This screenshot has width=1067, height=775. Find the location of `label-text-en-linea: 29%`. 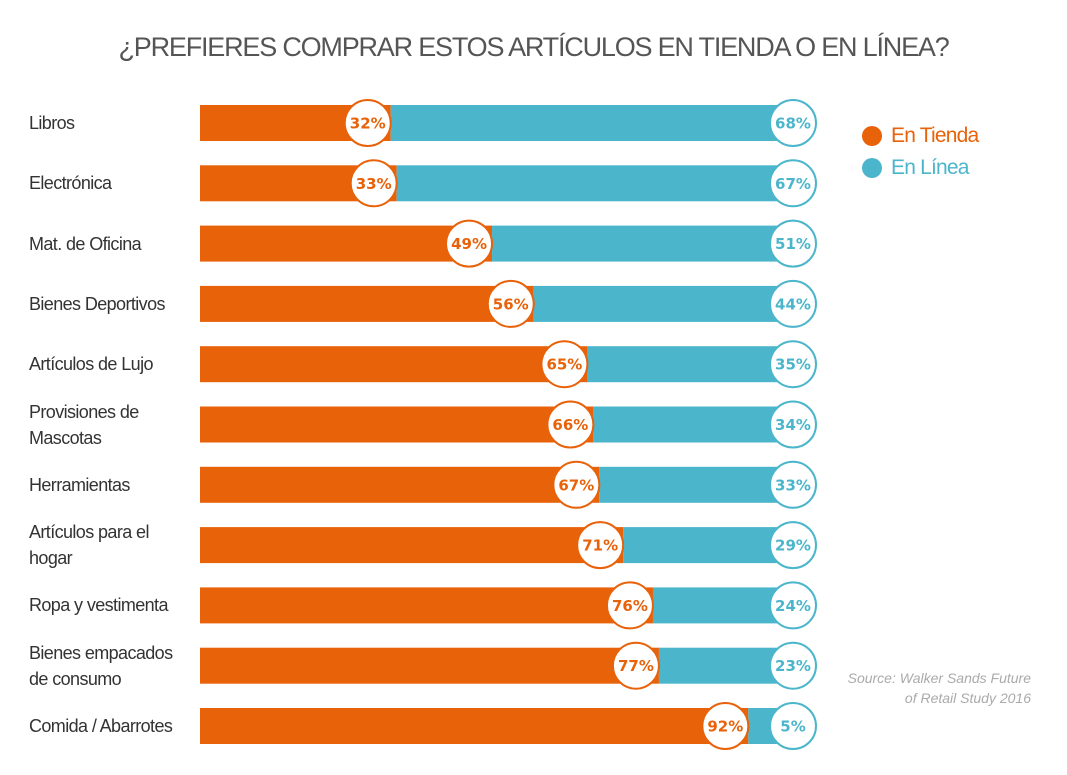

label-text-en-linea: 29% is located at coordinates (793, 546).